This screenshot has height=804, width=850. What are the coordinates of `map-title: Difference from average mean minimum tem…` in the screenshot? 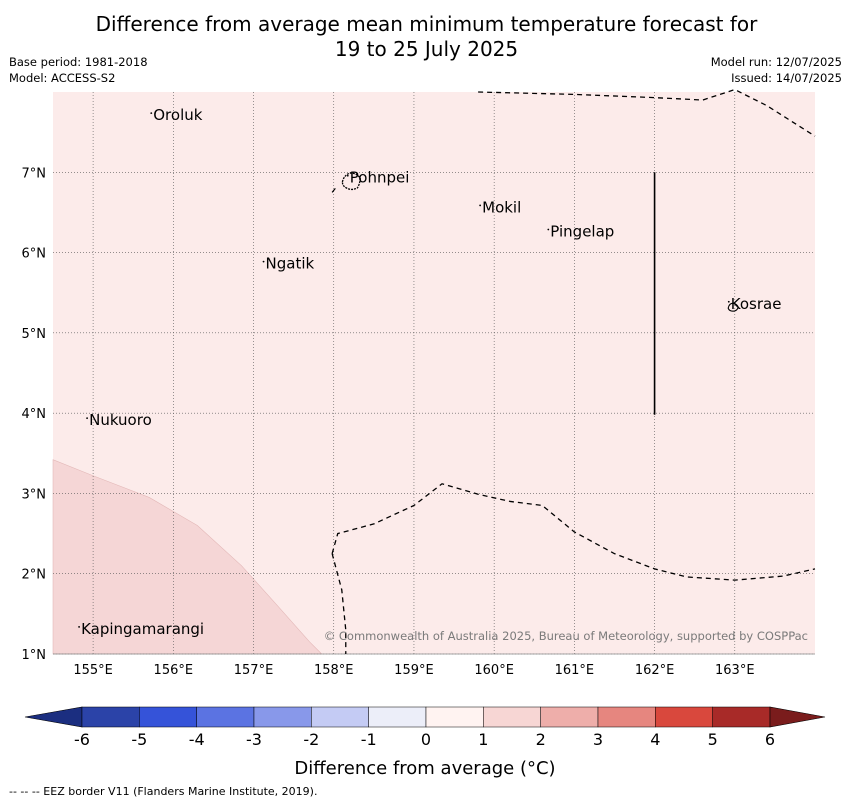 It's located at (425, 37).